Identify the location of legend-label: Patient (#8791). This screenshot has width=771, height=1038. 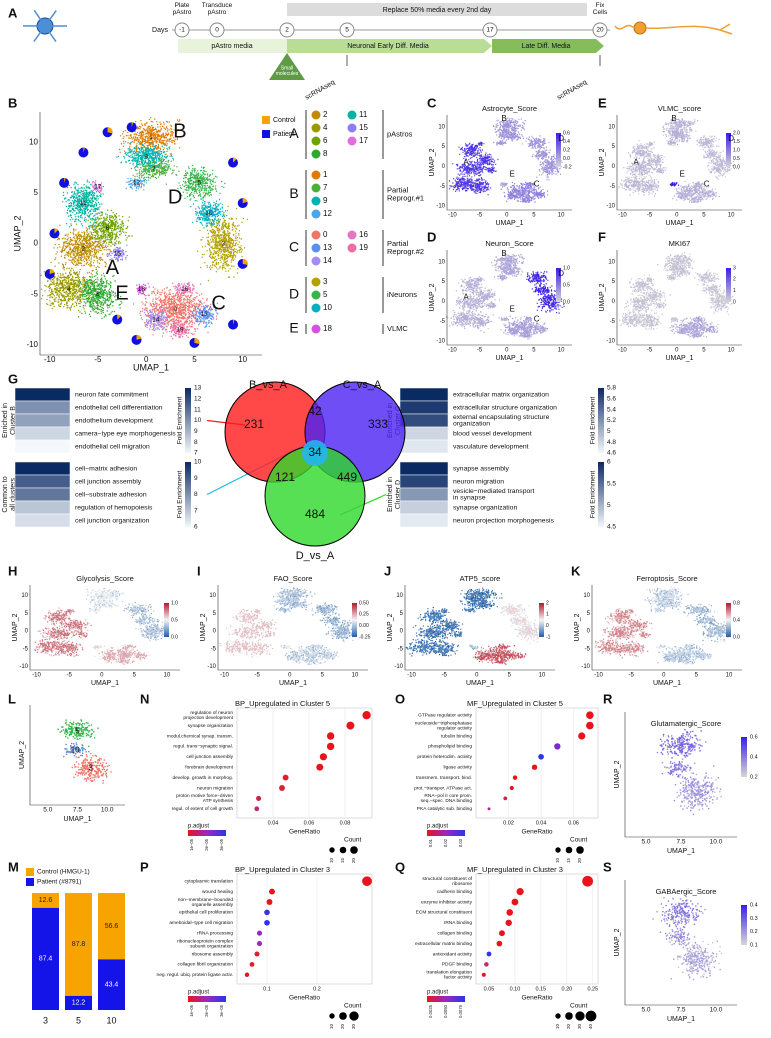
(59, 882).